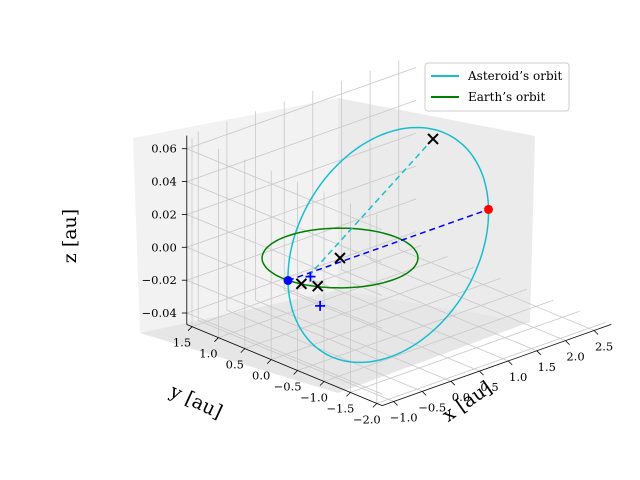 The height and width of the screenshot is (480, 640). Describe the element at coordinates (314, 398) in the screenshot. I see `y-tick-label-5: −1.0` at that location.